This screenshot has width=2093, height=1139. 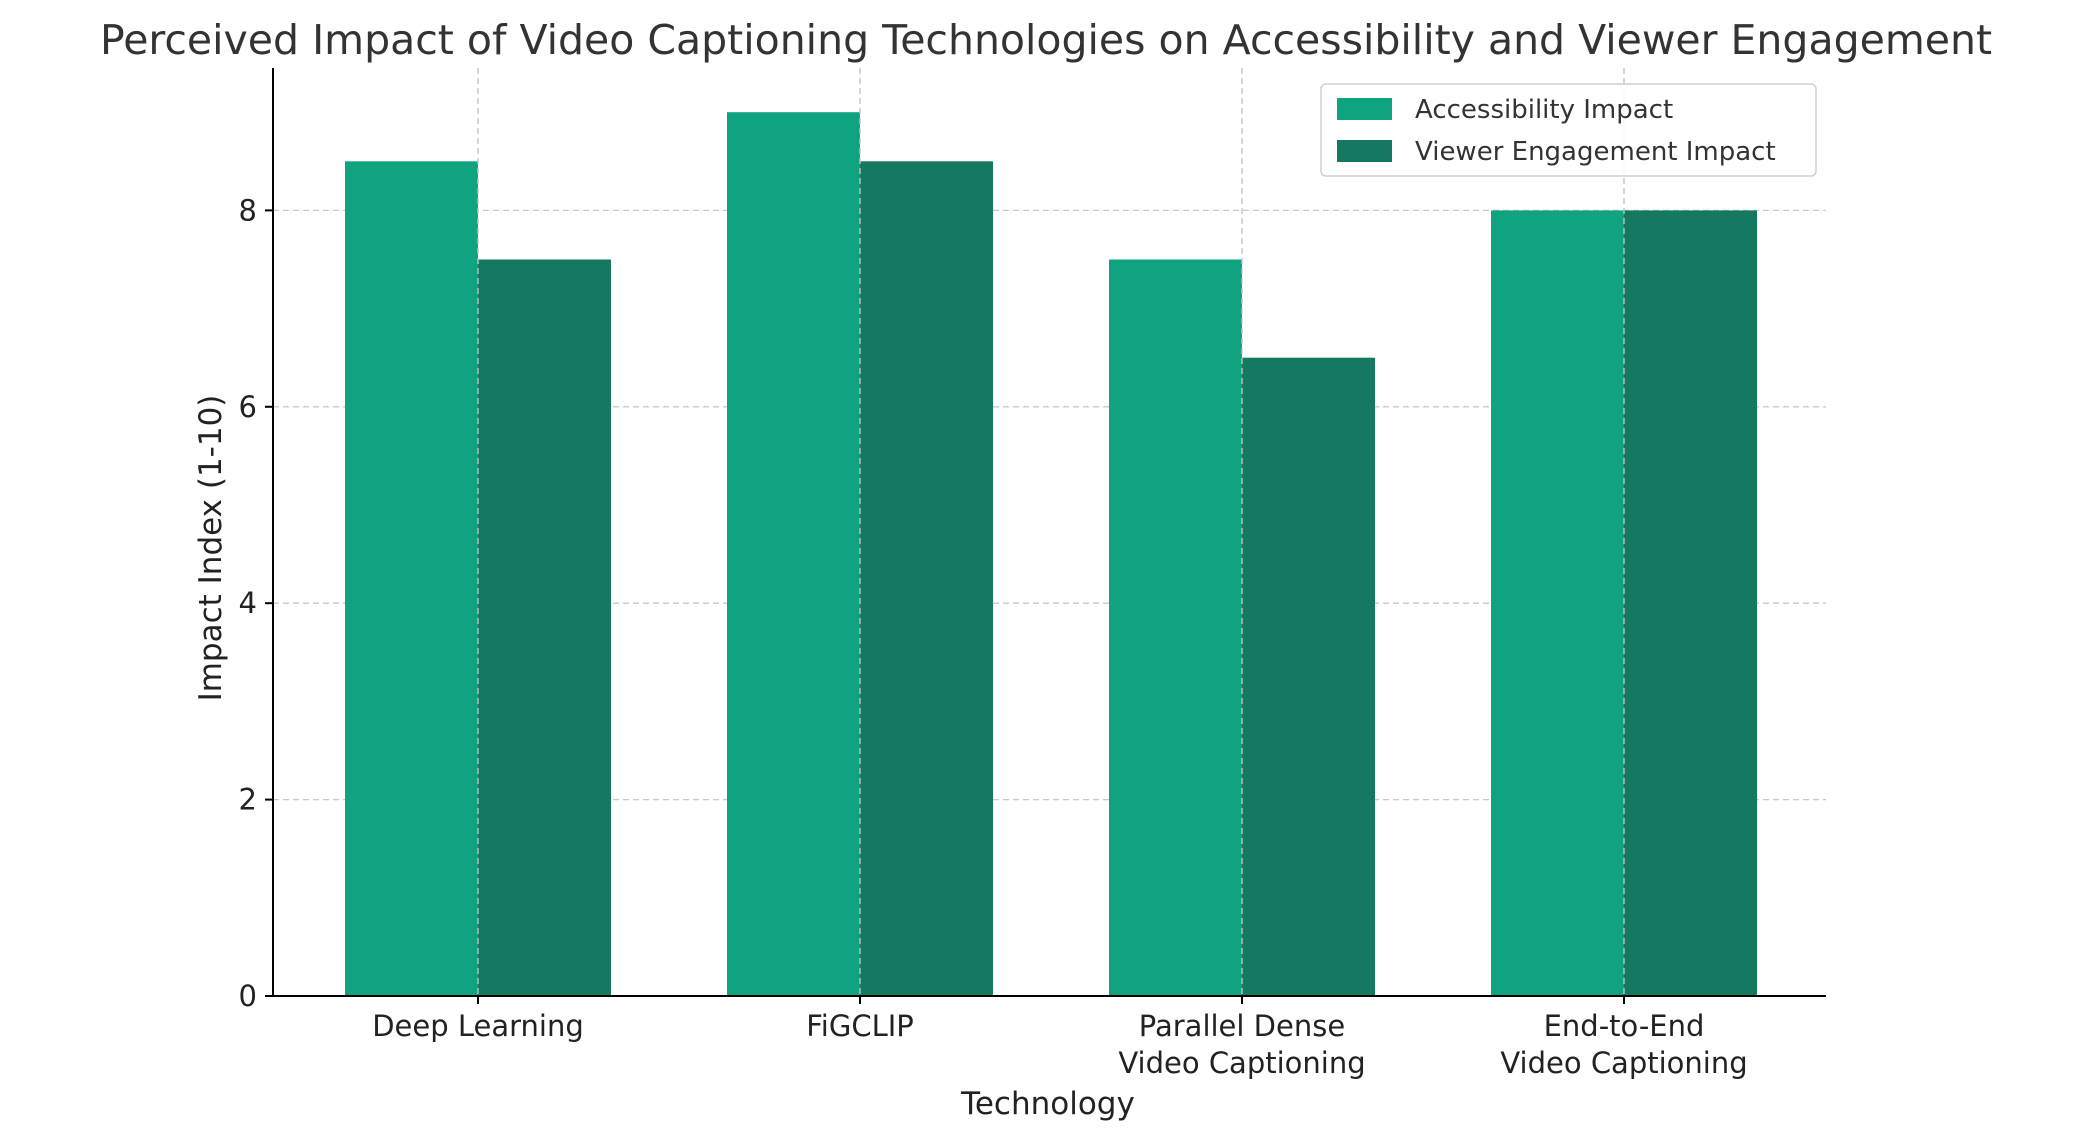 What do you see at coordinates (1047, 1104) in the screenshot?
I see `x-axis-label: Technology` at bounding box center [1047, 1104].